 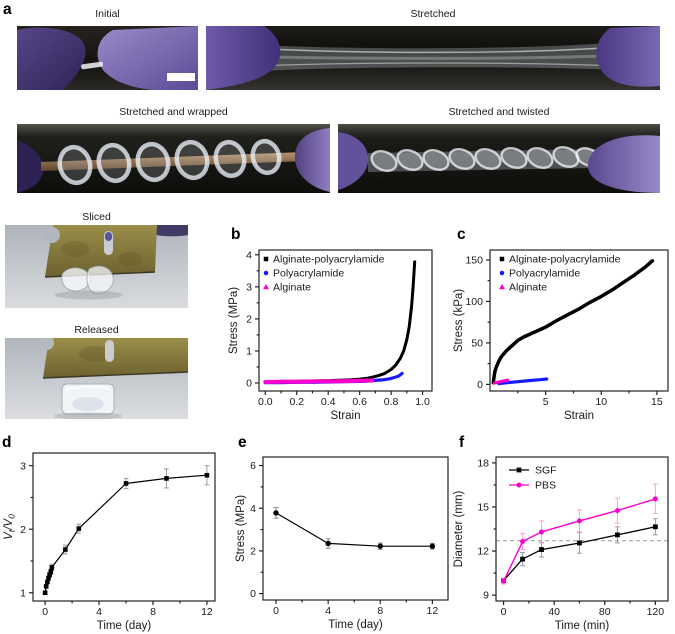 What do you see at coordinates (329, 260) in the screenshot?
I see `svg-text: Alginate-polyacrylamide` at bounding box center [329, 260].